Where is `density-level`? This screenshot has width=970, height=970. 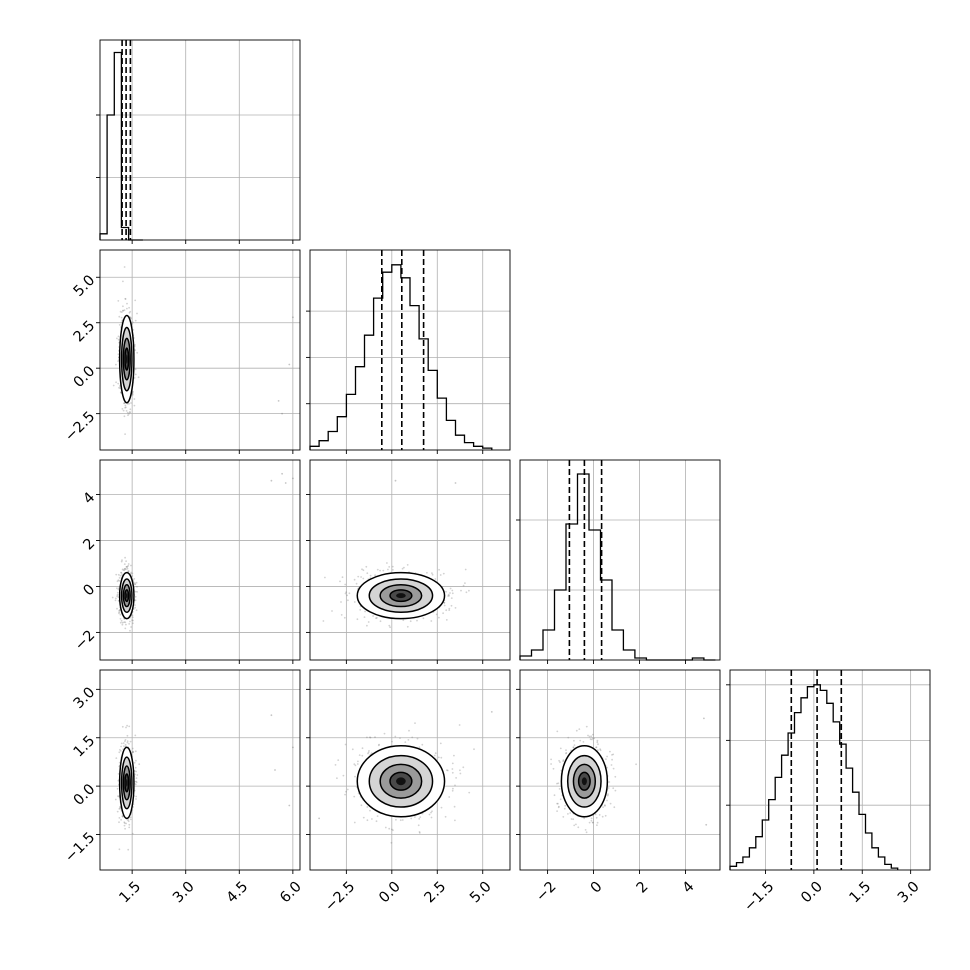 density-level is located at coordinates (127, 783).